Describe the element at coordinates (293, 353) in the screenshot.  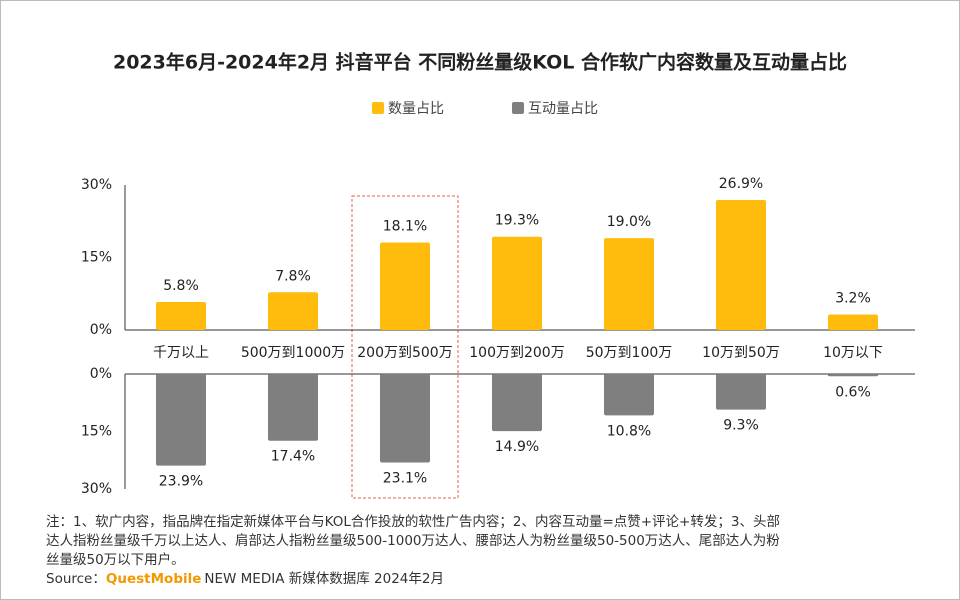
I see `x-tick-label: 500万到1000万` at that location.